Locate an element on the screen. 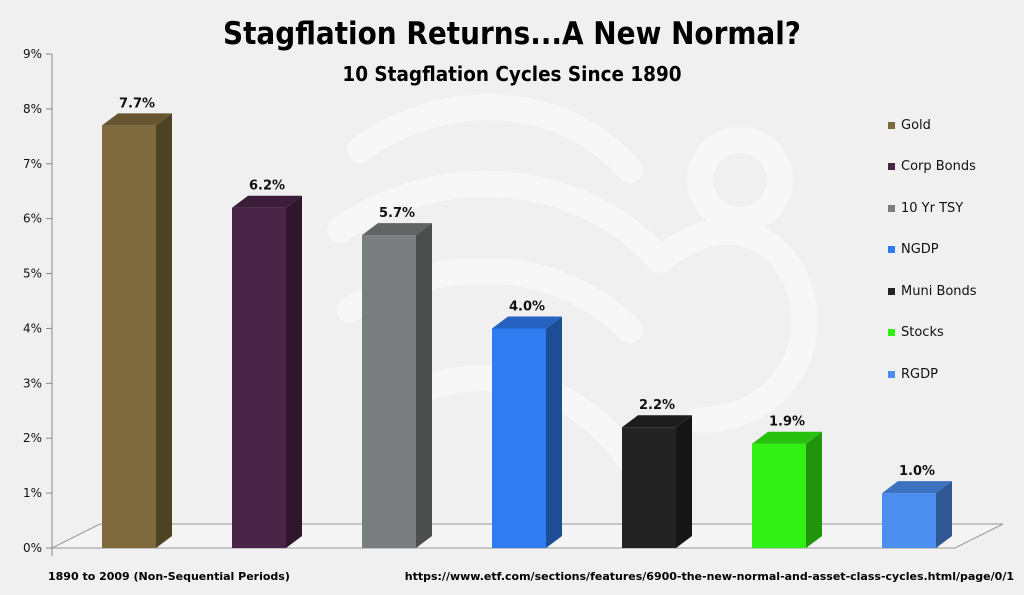 This screenshot has width=1024, height=595. legend-item: Corp Bonds is located at coordinates (932, 167).